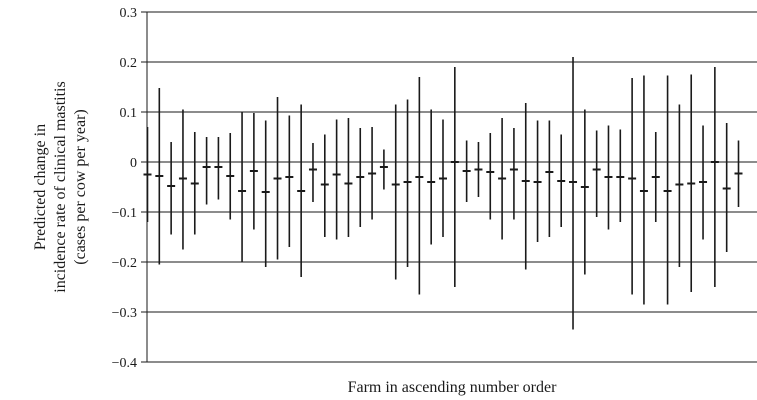 Image resolution: width=757 pixels, height=400 pixels. What do you see at coordinates (80, 186) in the screenshot?
I see `y-axis-label-line: (cases per cow per year)` at bounding box center [80, 186].